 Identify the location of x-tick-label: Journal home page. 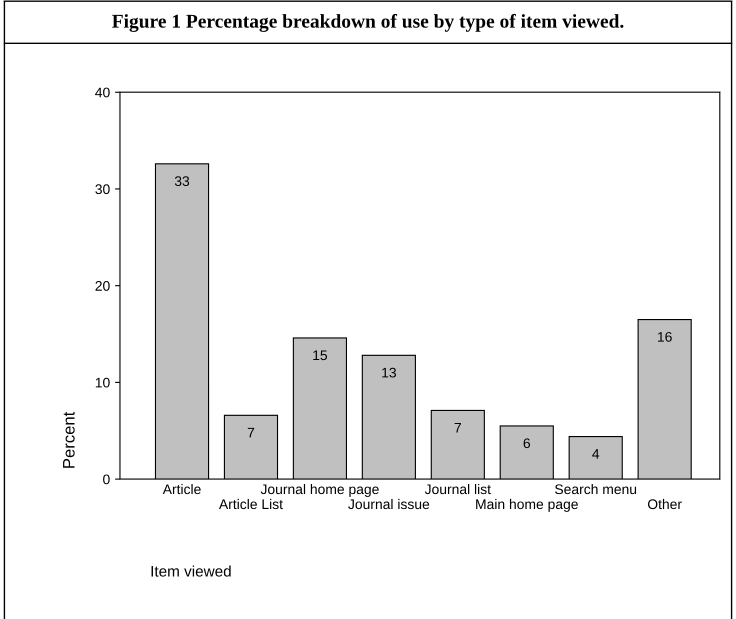
(319, 490).